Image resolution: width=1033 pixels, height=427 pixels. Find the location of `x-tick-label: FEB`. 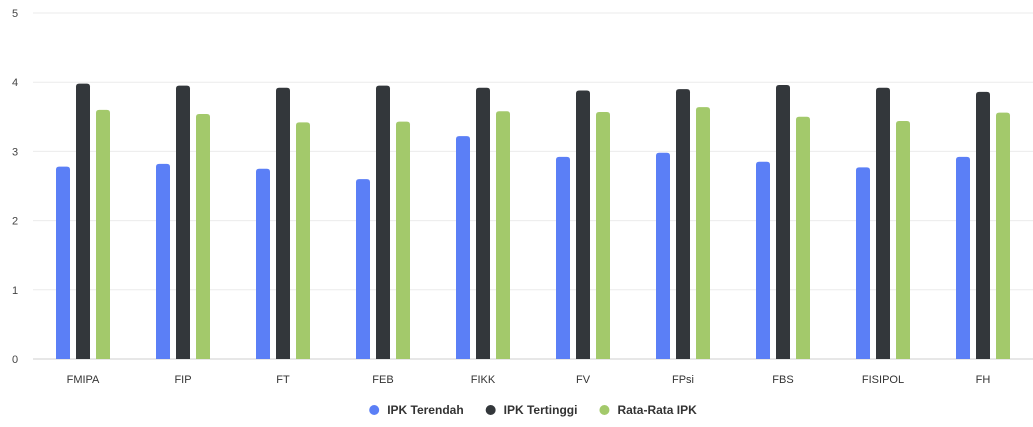

x-tick-label: FEB is located at coordinates (382, 380).